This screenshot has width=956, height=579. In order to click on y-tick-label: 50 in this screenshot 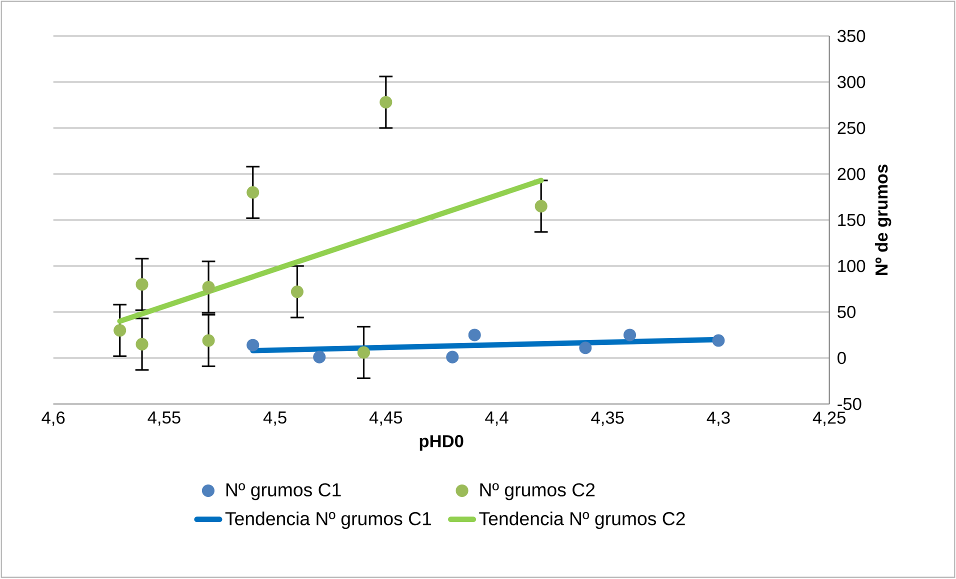, I will do `click(847, 312)`.